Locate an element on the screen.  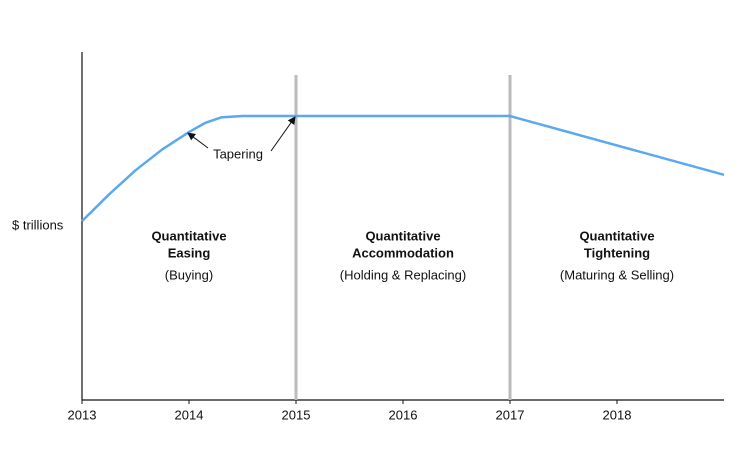
region-title: Tightening is located at coordinates (617, 252).